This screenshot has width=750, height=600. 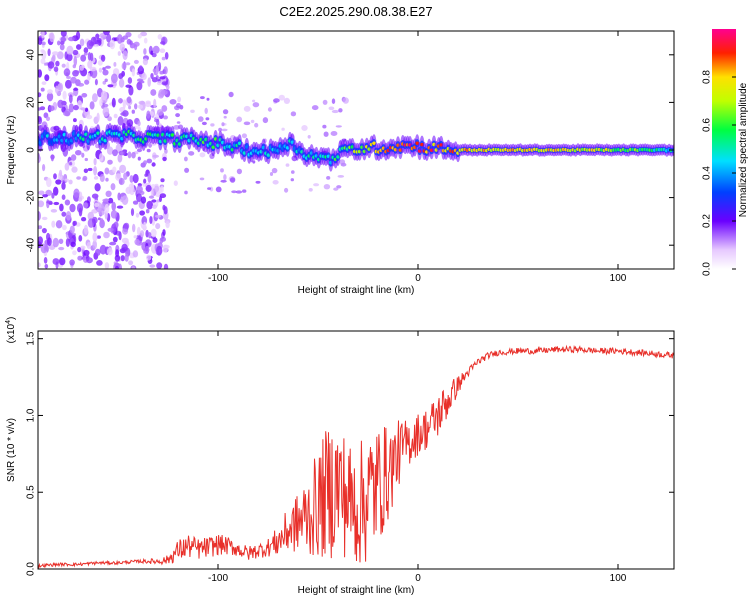 I want to click on spectrogram-ridge-core, so click(x=374, y=143).